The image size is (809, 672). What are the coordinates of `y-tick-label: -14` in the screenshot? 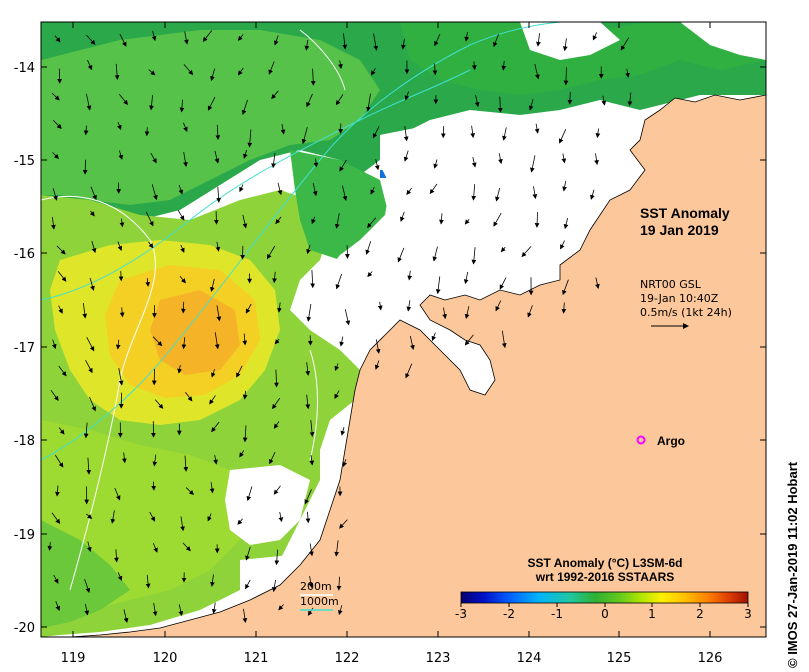 It's located at (24, 68).